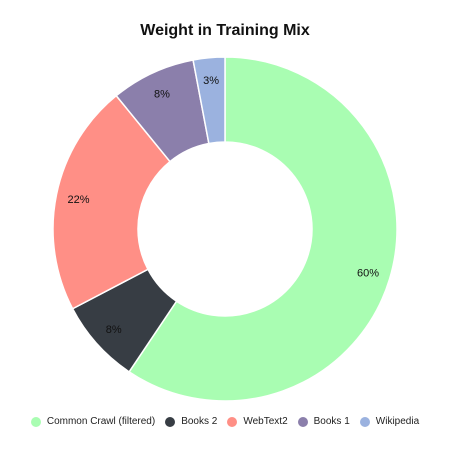  Describe the element at coordinates (101, 421) in the screenshot. I see `legend-label-0: Common Crawl (filtered)` at that location.